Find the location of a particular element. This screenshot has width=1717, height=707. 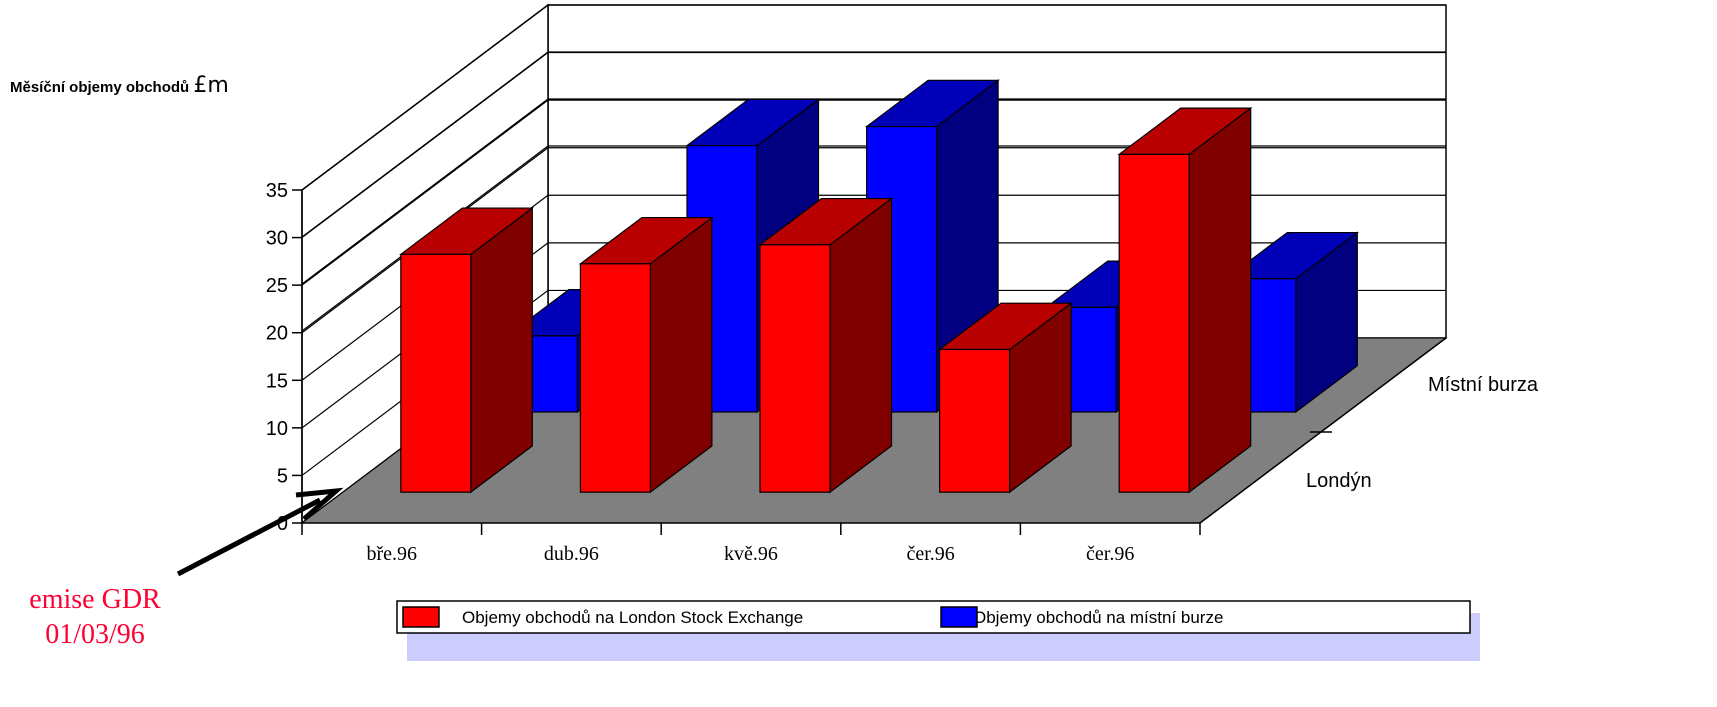

chart-title: Měsíční objemy obchodů £m is located at coordinates (119, 85).